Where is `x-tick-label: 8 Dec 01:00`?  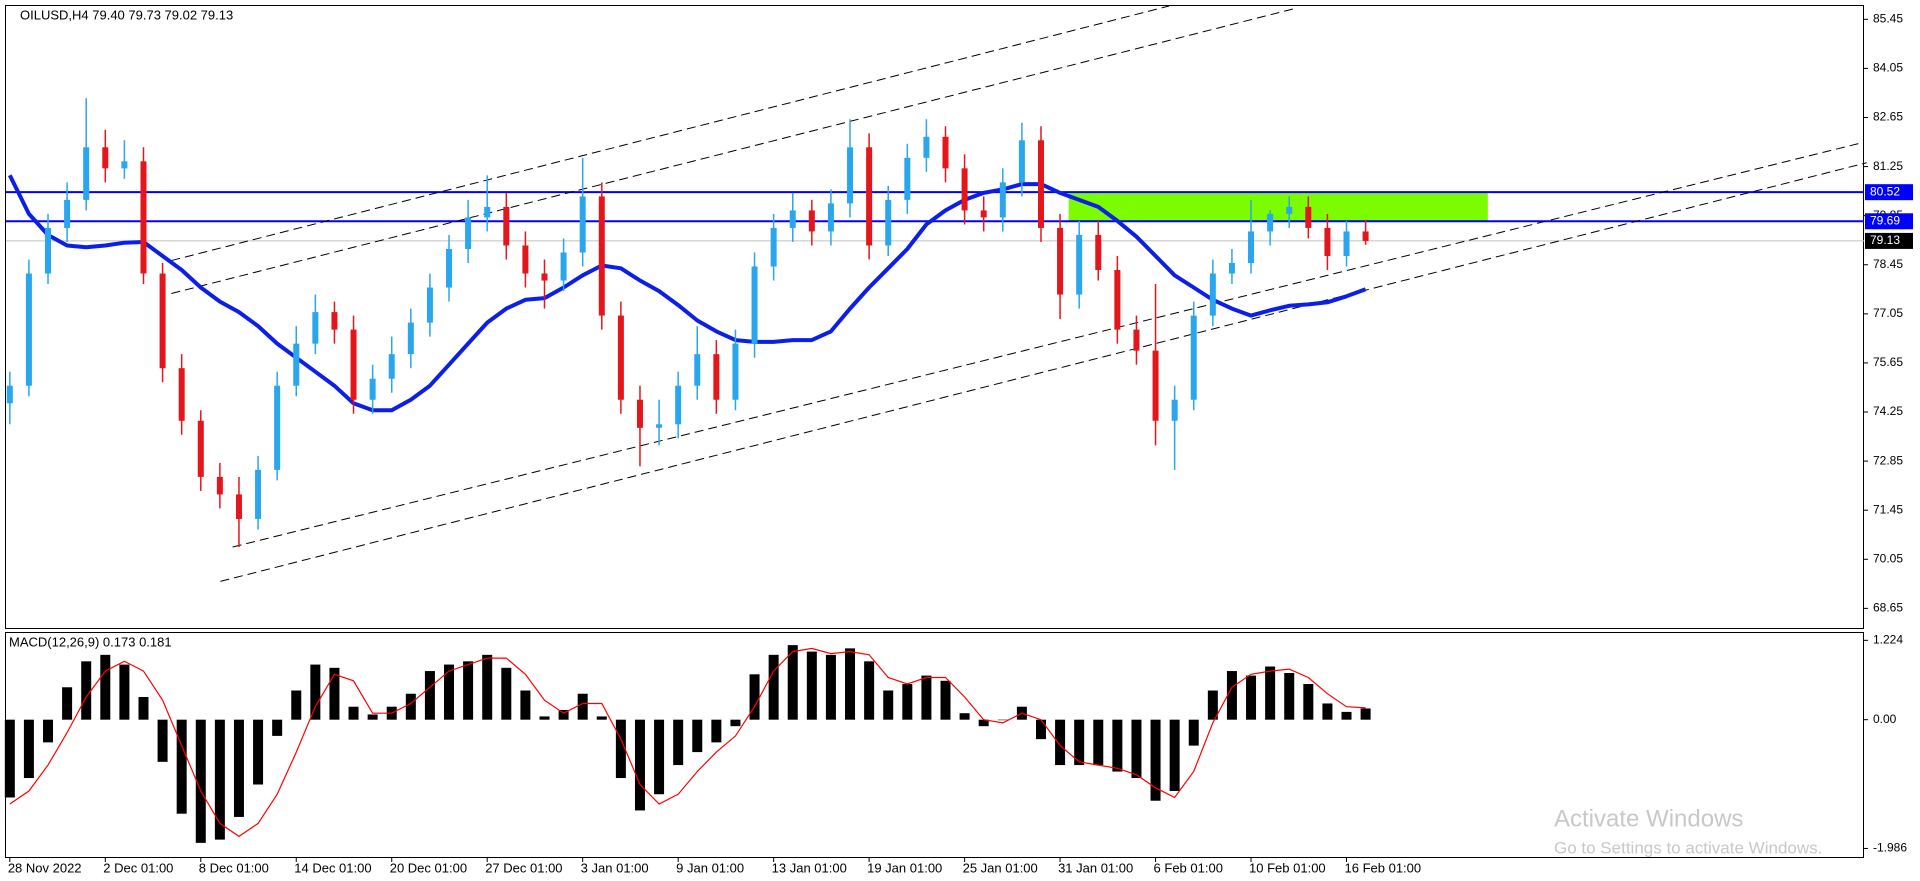 x-tick-label: 8 Dec 01:00 is located at coordinates (234, 867).